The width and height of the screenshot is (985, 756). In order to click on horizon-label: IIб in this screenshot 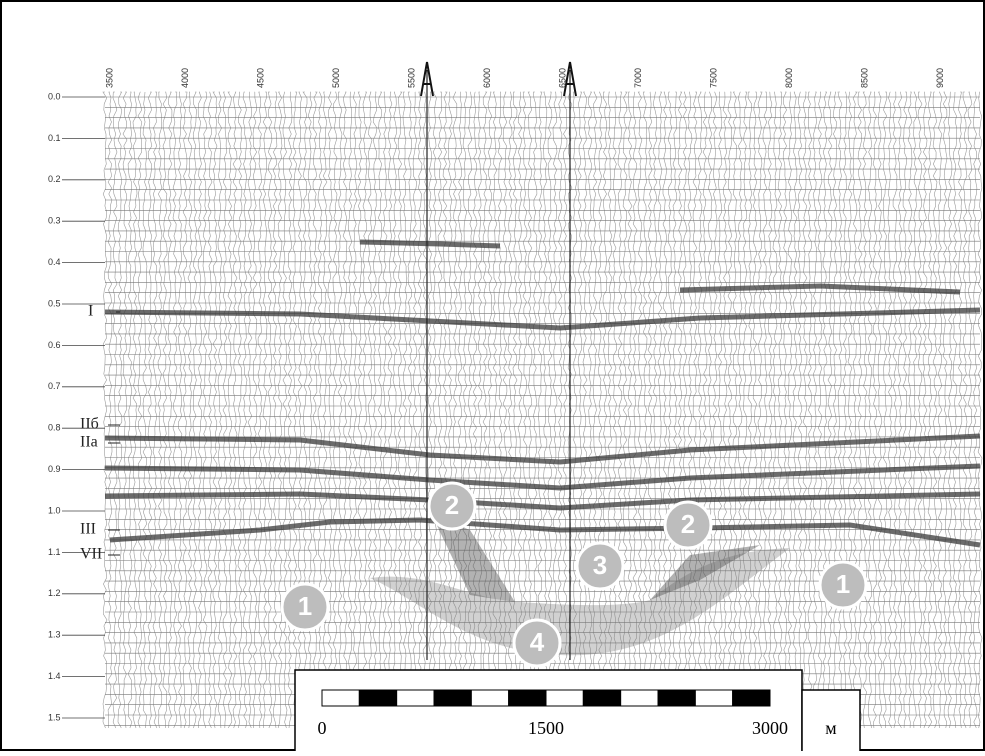, I will do `click(89, 424)`.